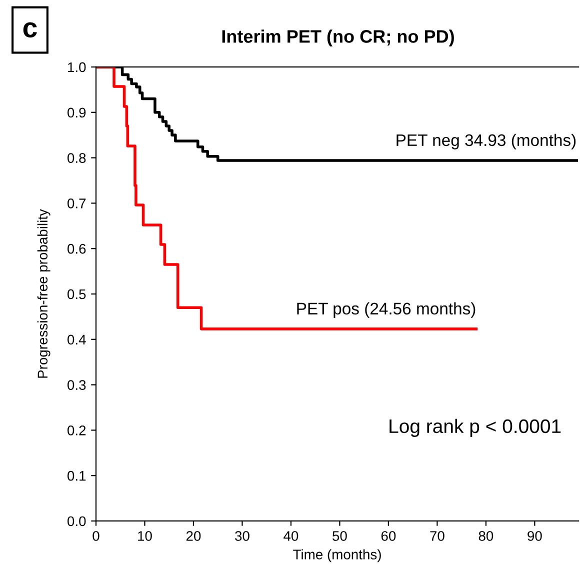  I want to click on x-tick-label: 60, so click(388, 536).